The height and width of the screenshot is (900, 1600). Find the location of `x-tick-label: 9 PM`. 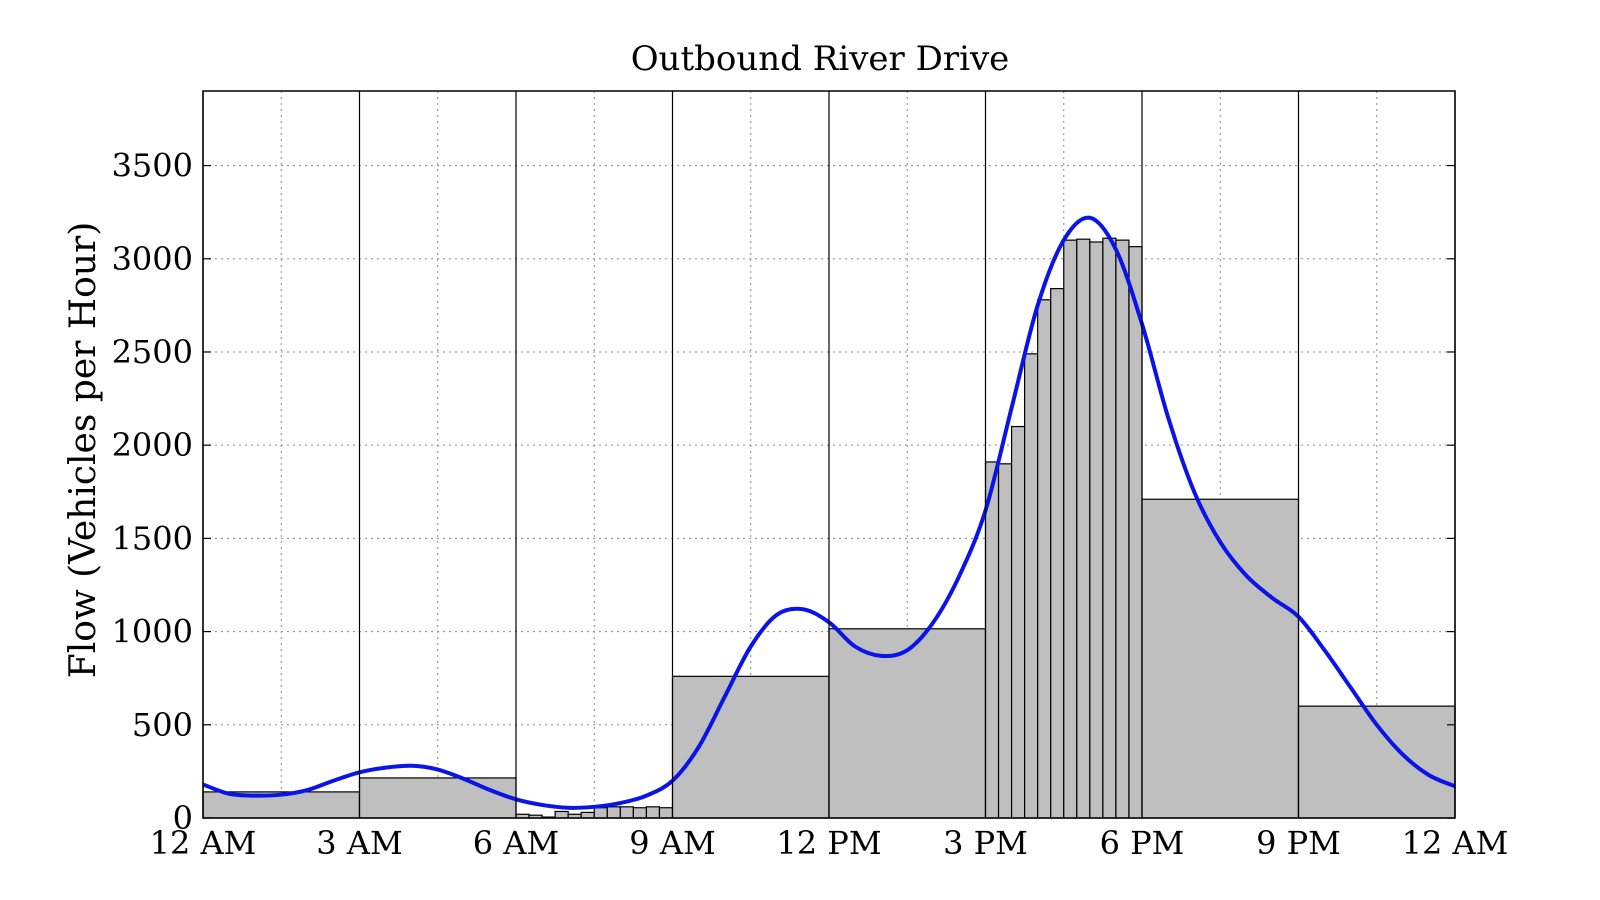

x-tick-label: 9 PM is located at coordinates (1298, 843).